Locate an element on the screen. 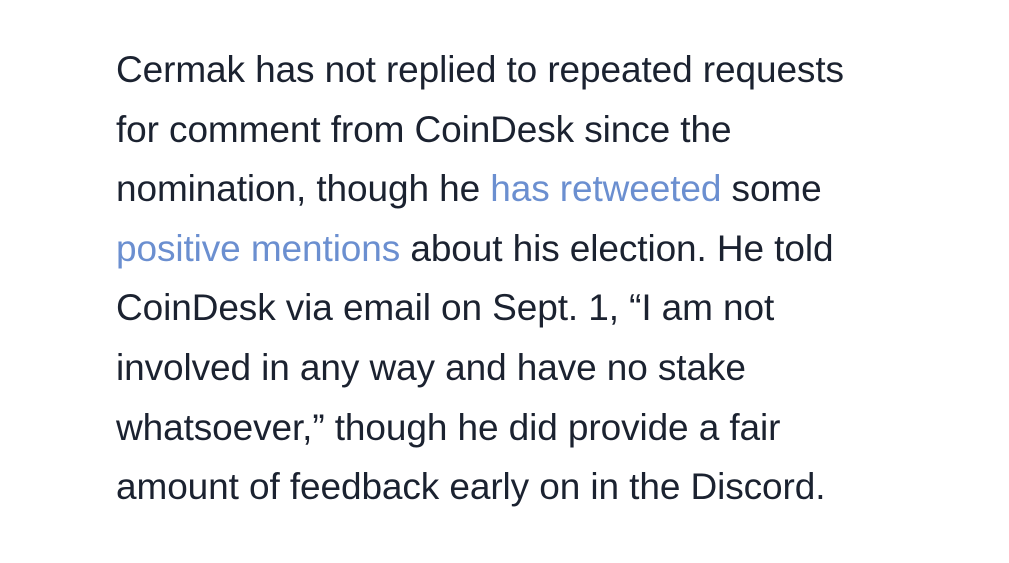 The image size is (1009, 563). paragraph-text: some is located at coordinates (771, 189).